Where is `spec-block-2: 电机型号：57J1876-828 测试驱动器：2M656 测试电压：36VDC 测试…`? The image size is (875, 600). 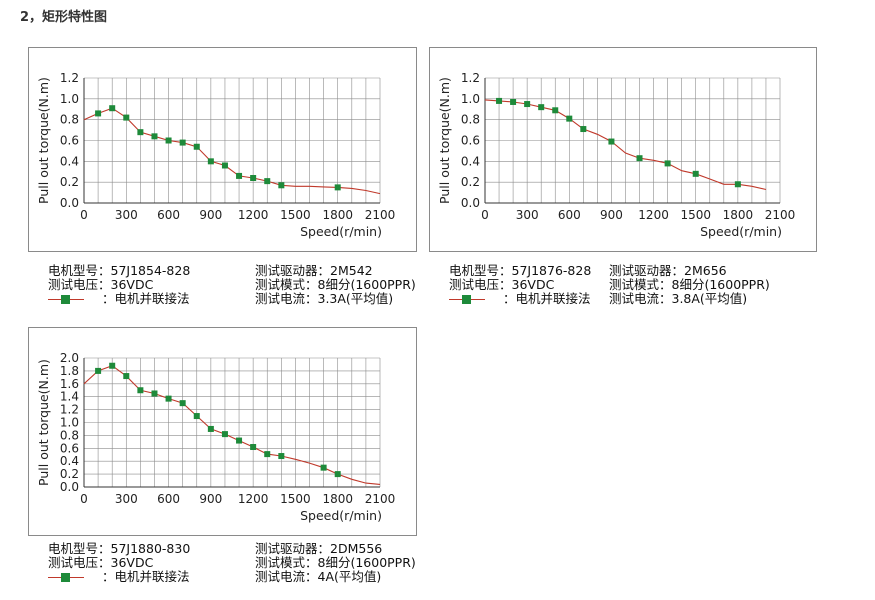
spec-block-2: 电机型号：57J1876-828 测试驱动器：2M656 测试电压：36VDC 测试… is located at coordinates (609, 284).